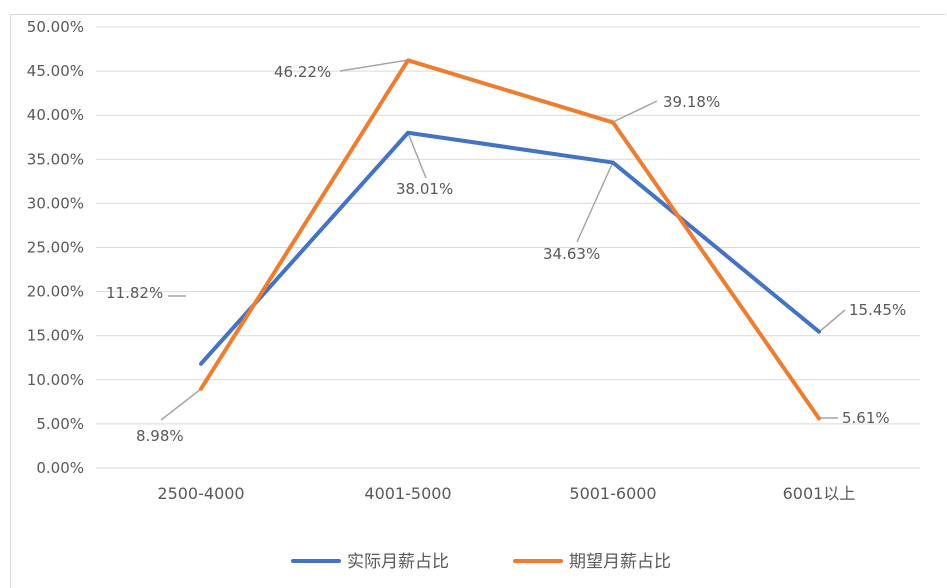 Image resolution: width=947 pixels, height=588 pixels. Describe the element at coordinates (55, 292) in the screenshot. I see `y-tick-label: 20.00%` at that location.